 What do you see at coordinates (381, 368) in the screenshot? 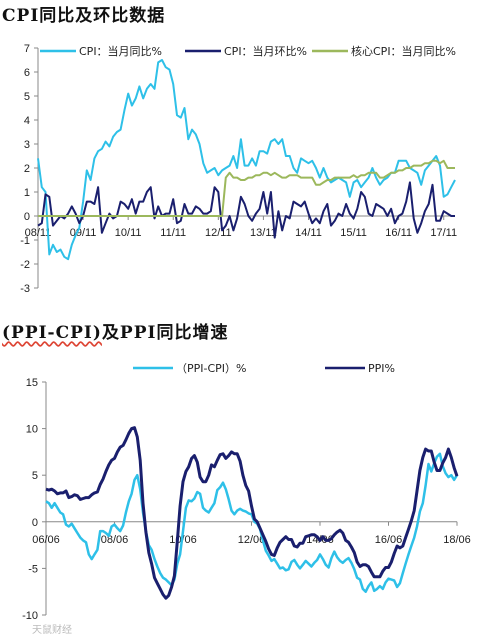
I see `legend-label: PPI%` at bounding box center [381, 368].